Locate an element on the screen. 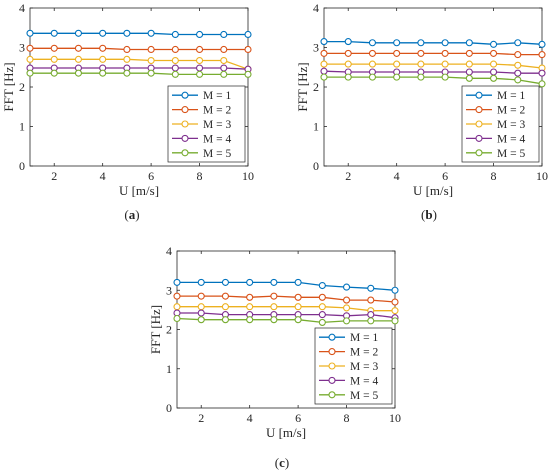 This screenshot has width=550, height=475. legend-entry-m5: M = 5 is located at coordinates (348, 396).